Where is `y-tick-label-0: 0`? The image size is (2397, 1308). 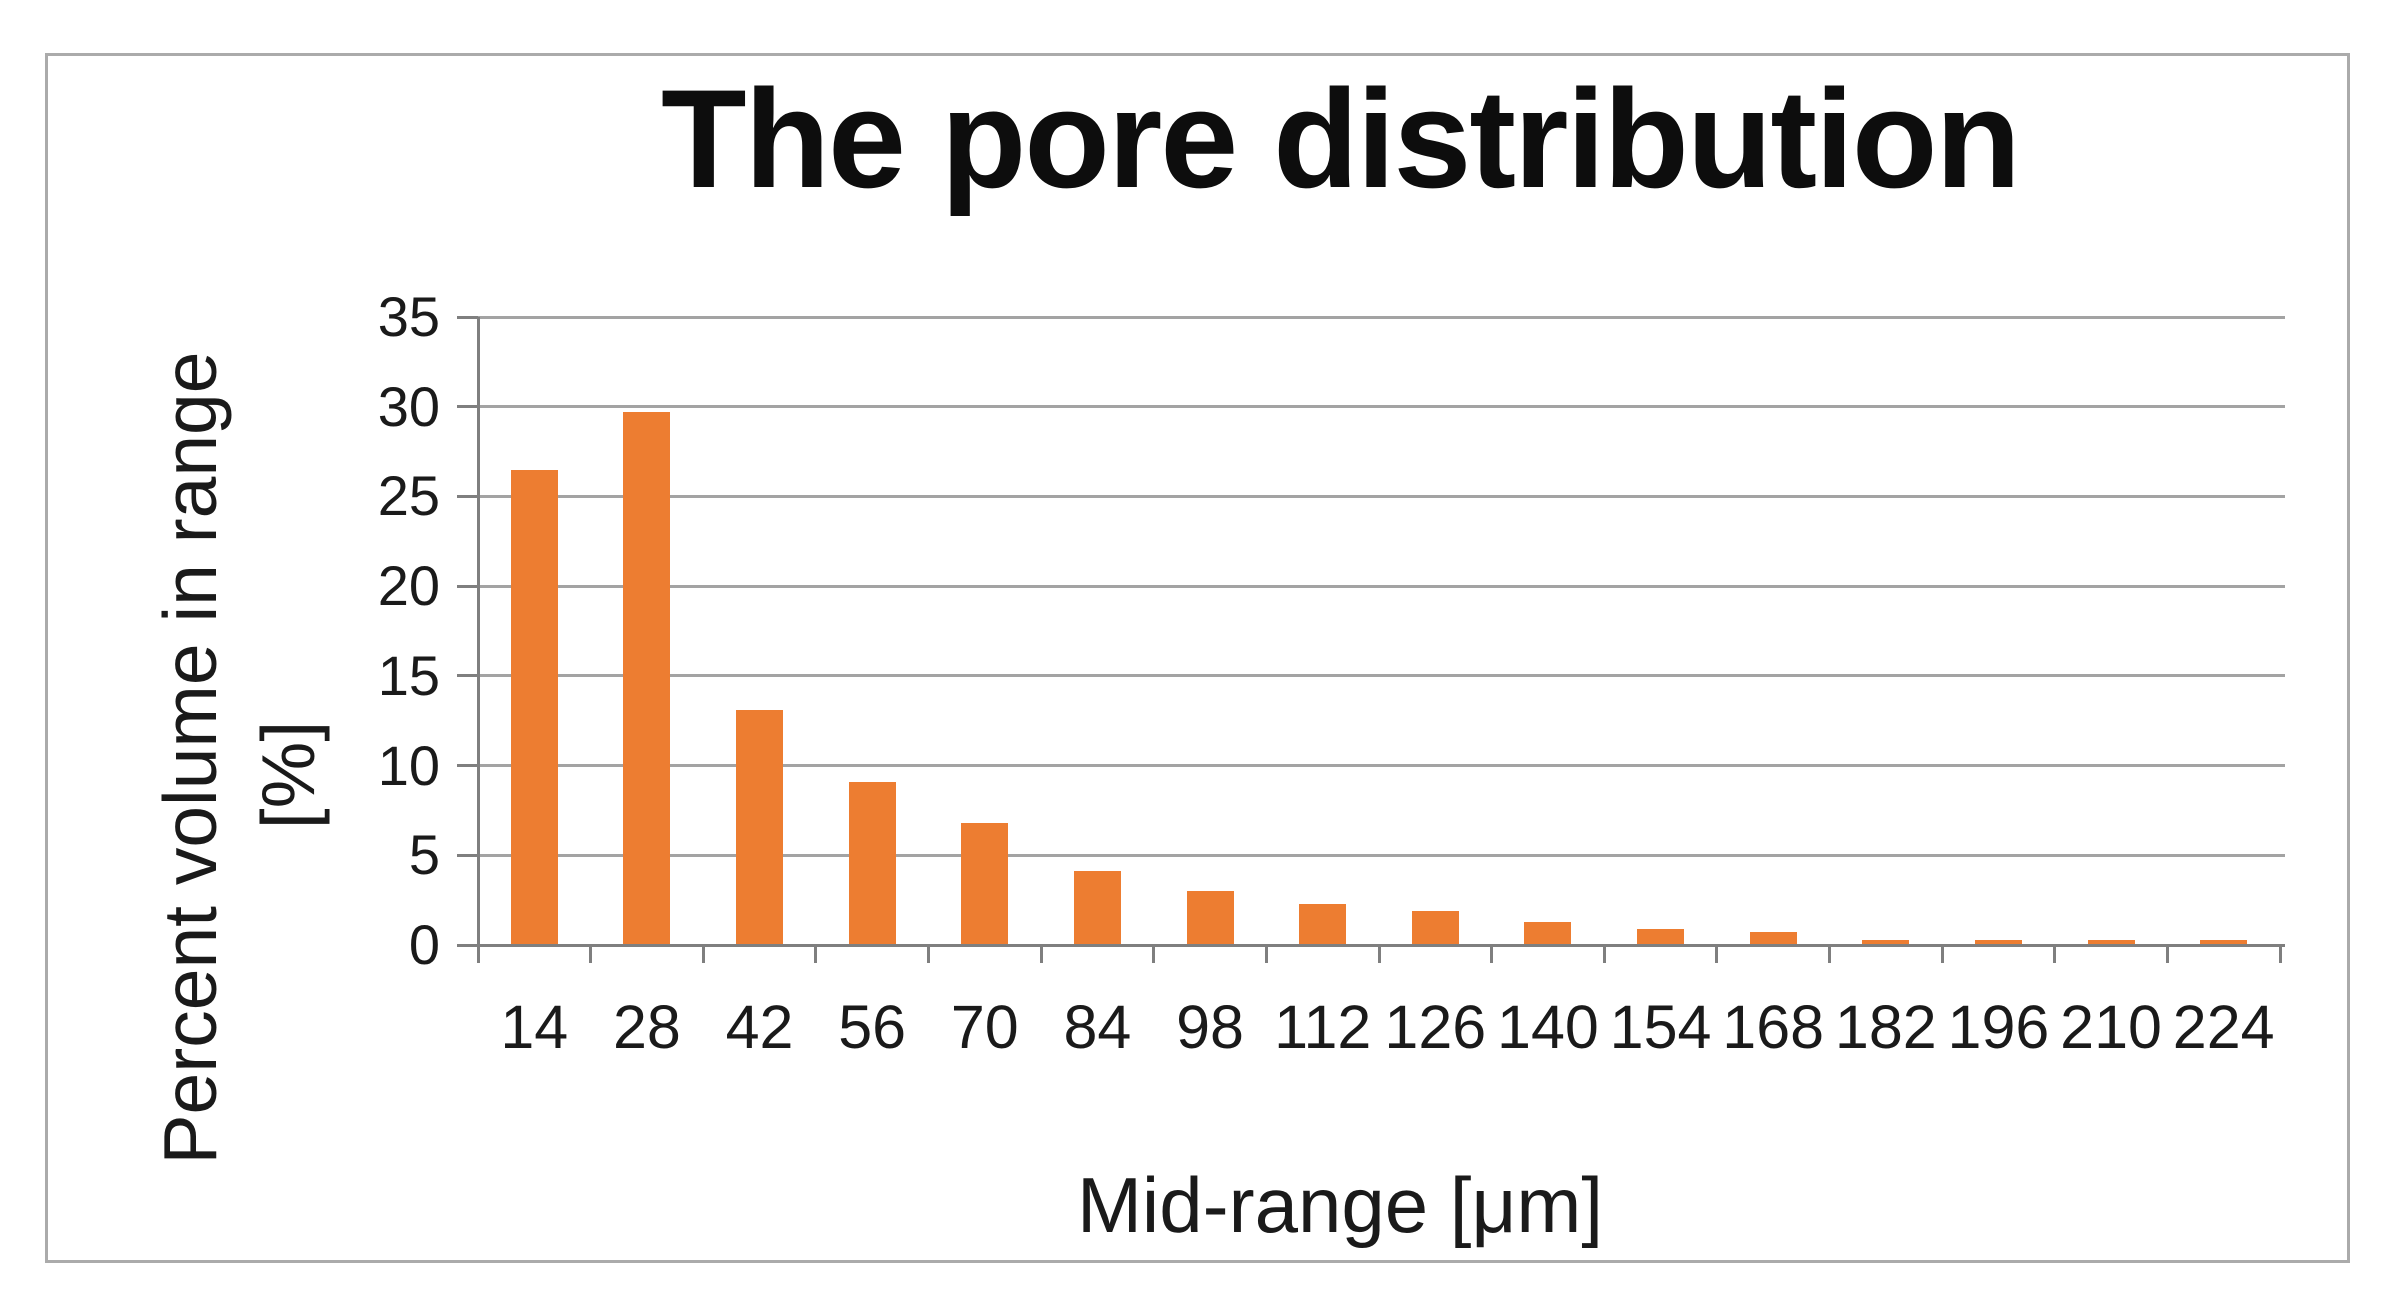
y-tick-label-0: 0 is located at coordinates (424, 944).